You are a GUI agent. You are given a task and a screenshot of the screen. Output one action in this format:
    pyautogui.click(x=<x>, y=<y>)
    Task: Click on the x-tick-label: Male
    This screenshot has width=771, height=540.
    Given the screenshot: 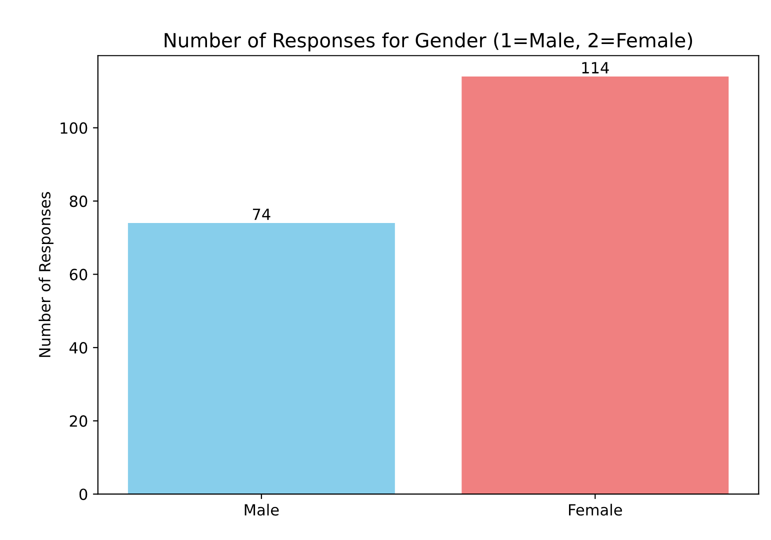 What is the action you would take?
    pyautogui.click(x=261, y=510)
    